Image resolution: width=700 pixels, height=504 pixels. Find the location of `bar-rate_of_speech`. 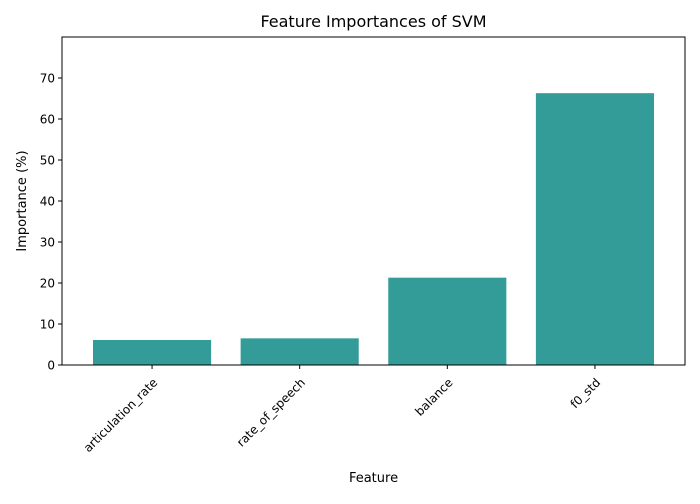

bar-rate_of_speech is located at coordinates (299, 351).